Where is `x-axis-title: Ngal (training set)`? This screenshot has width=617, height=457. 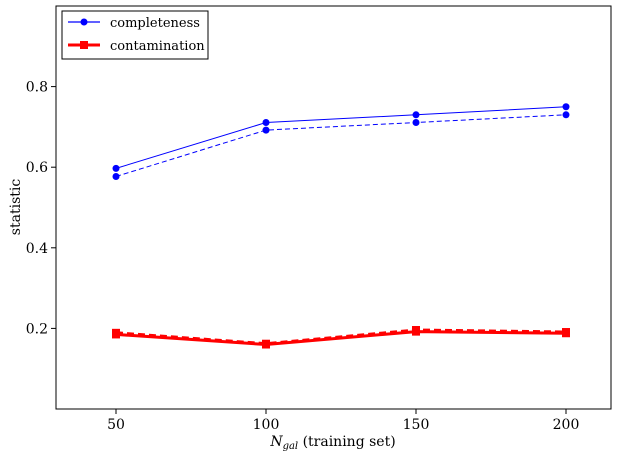 x-axis-title: Ngal (training set) is located at coordinates (332, 443).